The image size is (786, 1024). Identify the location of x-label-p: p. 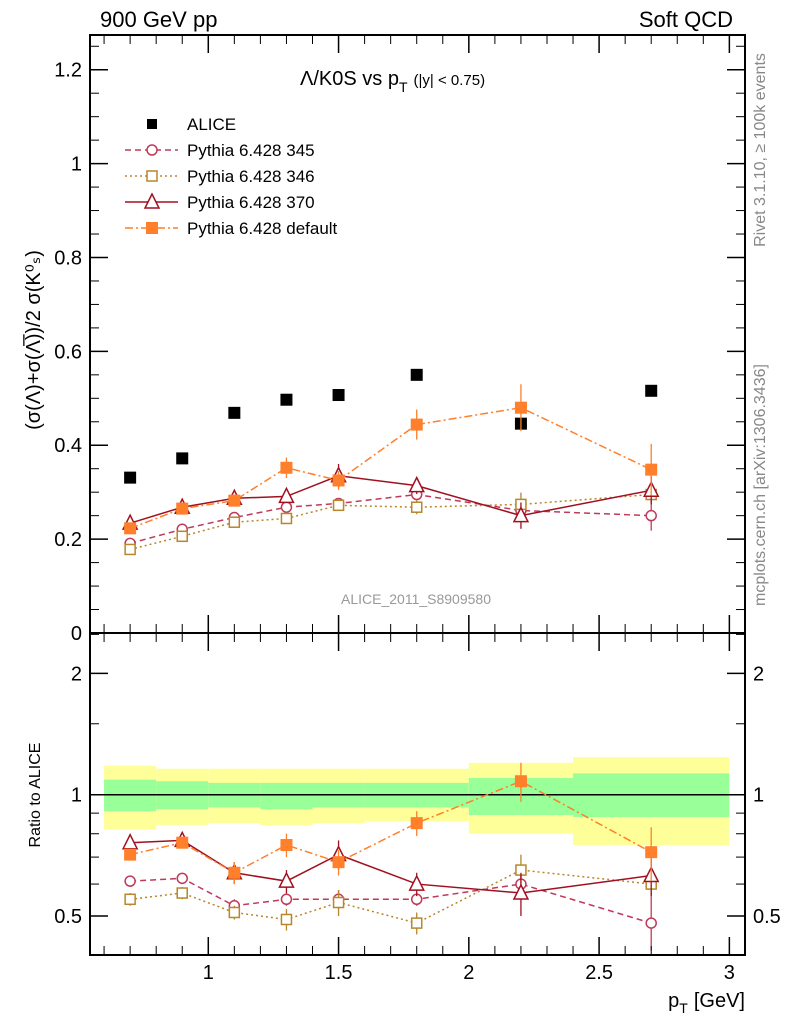
(673, 1001).